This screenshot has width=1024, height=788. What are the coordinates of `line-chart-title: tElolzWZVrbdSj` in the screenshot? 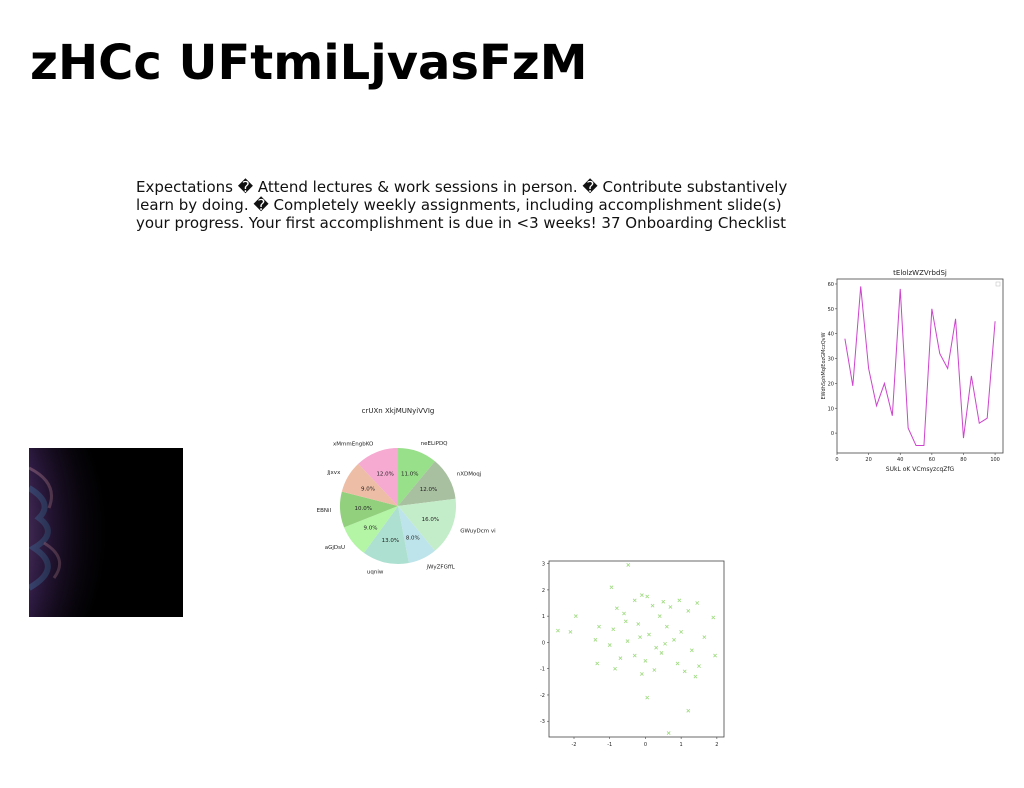 It's located at (920, 273).